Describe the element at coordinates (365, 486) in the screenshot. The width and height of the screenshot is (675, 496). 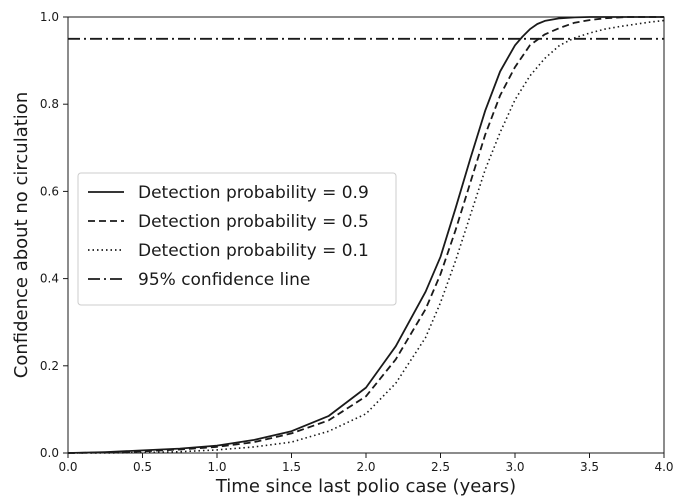
I see `x-axis-label: Time since last polio case (years)` at that location.